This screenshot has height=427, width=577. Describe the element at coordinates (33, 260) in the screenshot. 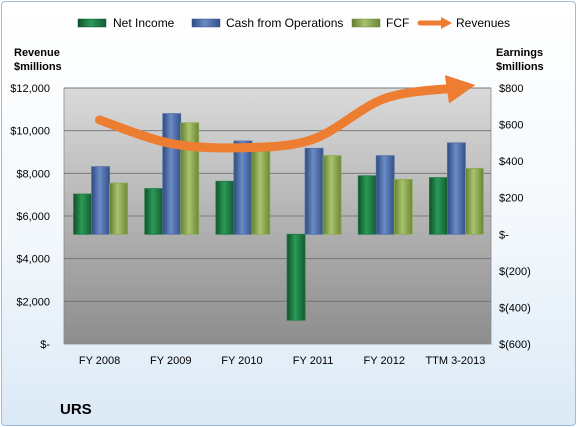

I see `left-tick-label: $4,000` at that location.